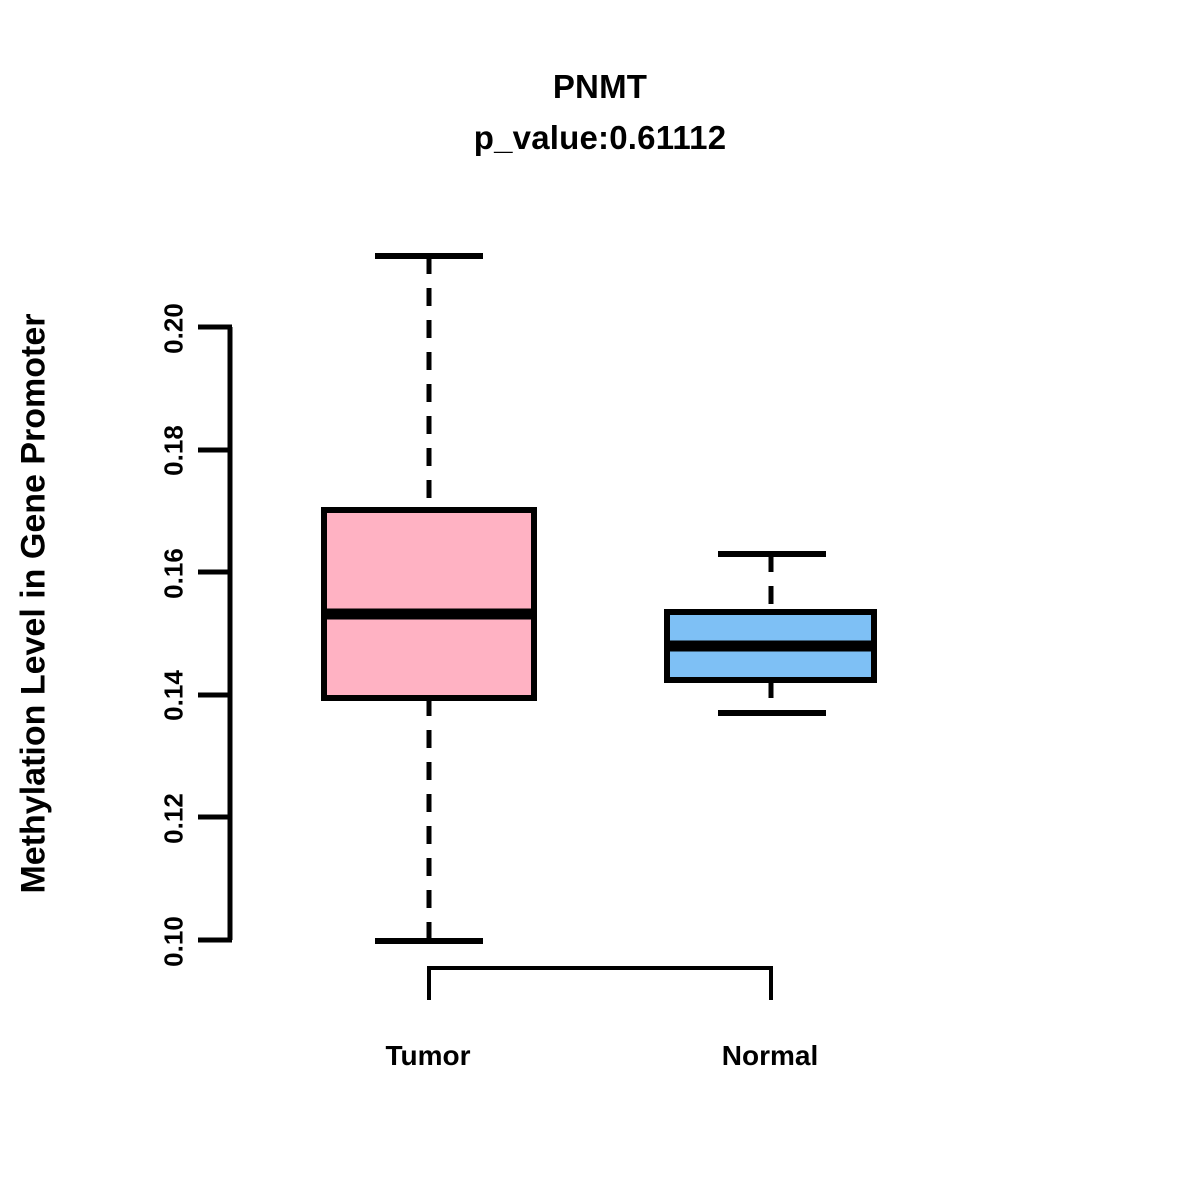 Image resolution: width=1200 pixels, height=1204 pixels. Describe the element at coordinates (600, 983) in the screenshot. I see `x-axis` at that location.